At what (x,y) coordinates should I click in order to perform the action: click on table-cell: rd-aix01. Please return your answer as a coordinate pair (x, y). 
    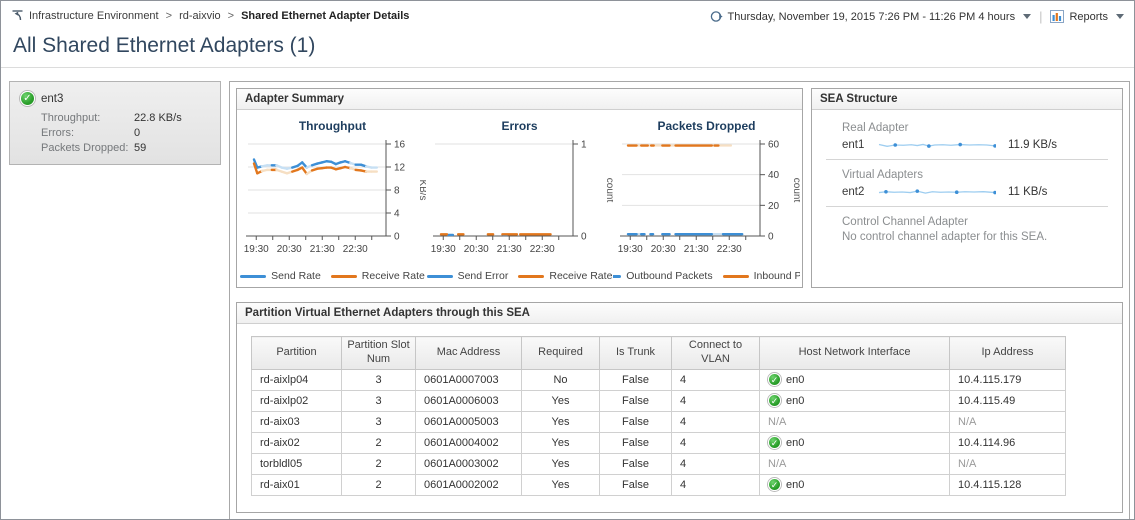
    Looking at the image, I should click on (296, 484).